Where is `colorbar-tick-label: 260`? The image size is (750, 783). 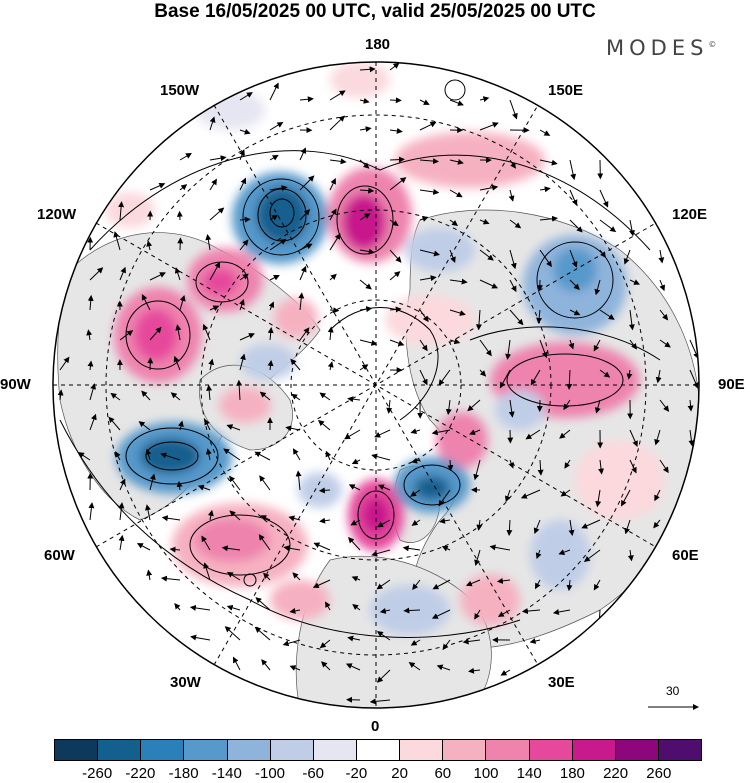
colorbar-tick-label: 260 is located at coordinates (659, 773).